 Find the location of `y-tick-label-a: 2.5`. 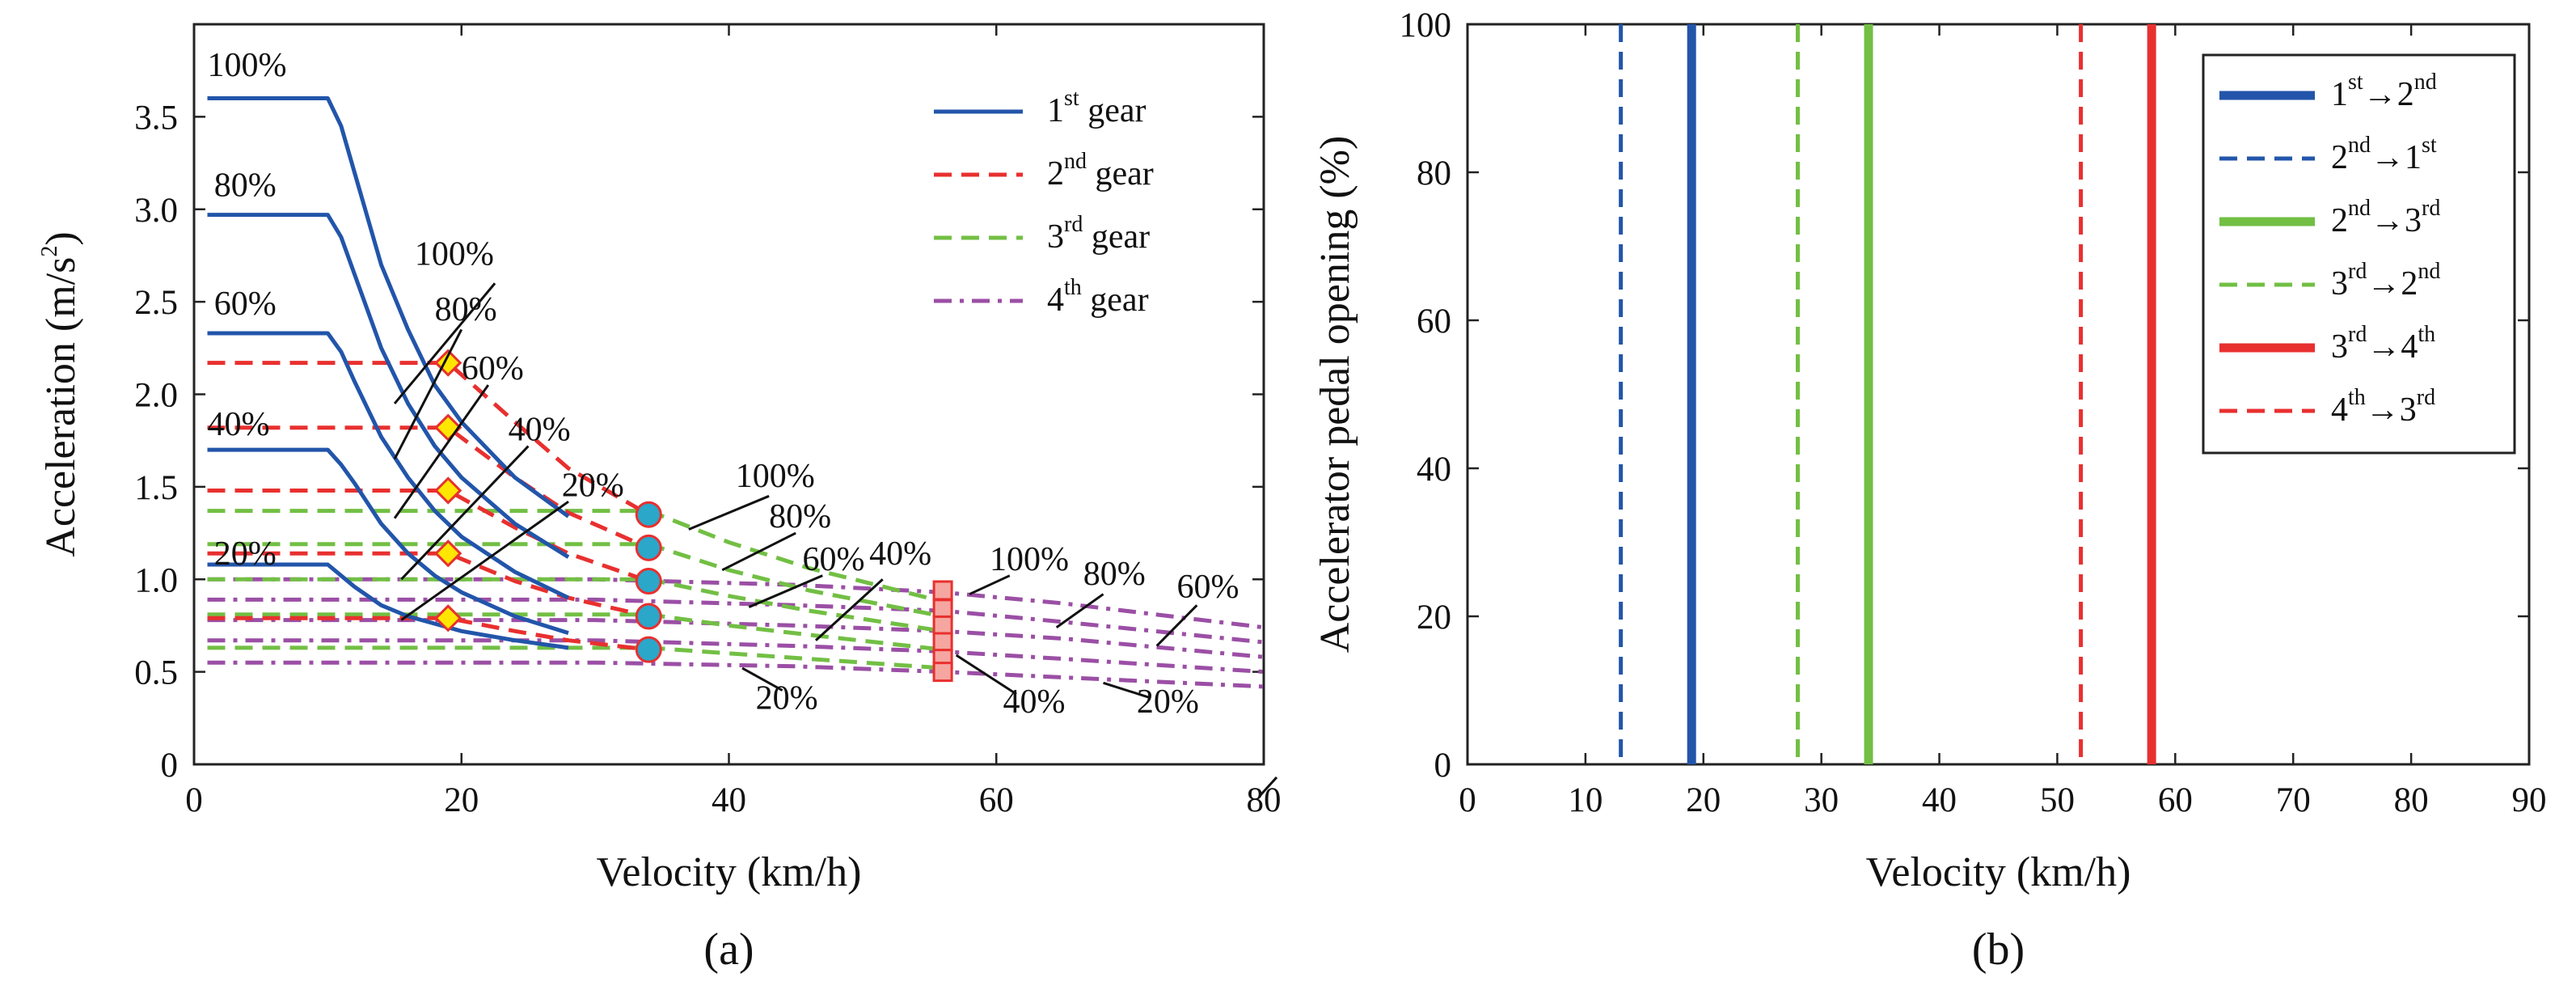

y-tick-label-a: 2.5 is located at coordinates (156, 303).